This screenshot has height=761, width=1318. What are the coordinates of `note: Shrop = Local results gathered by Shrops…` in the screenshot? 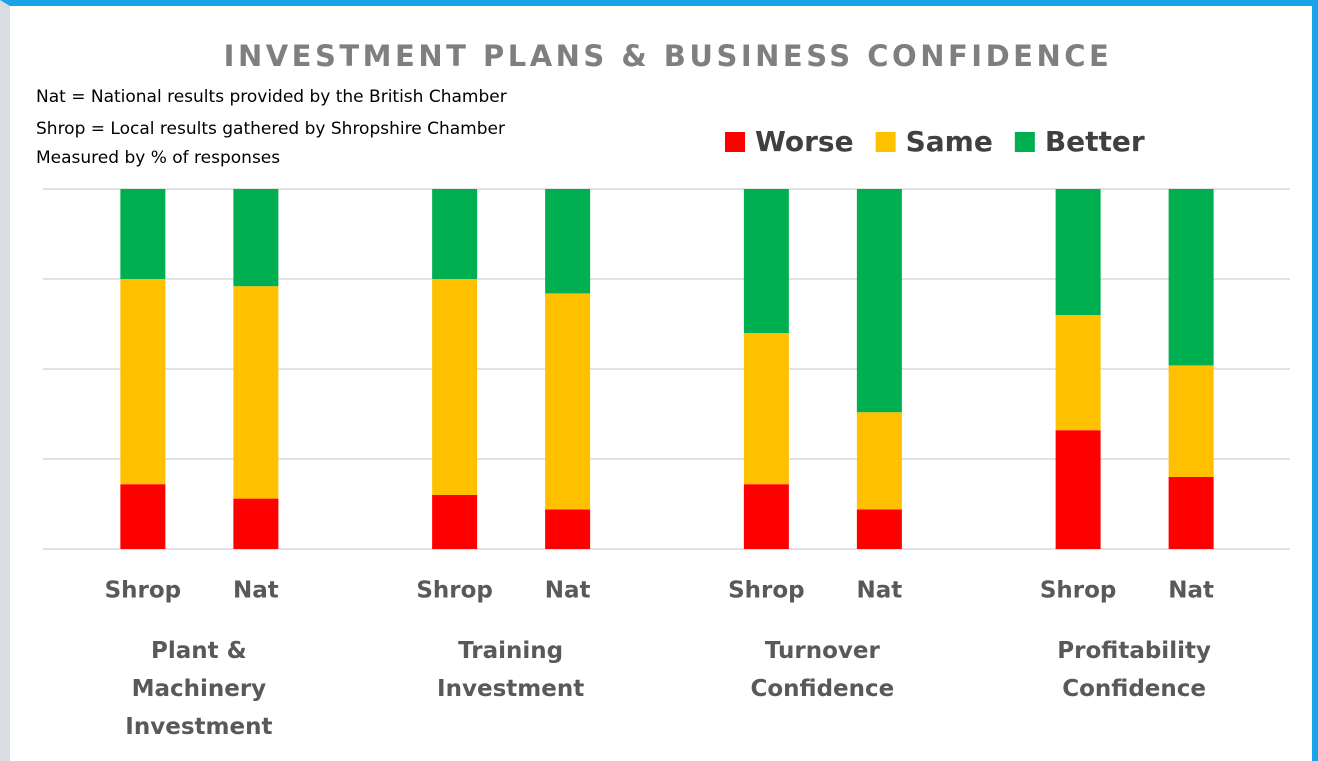 It's located at (270, 129).